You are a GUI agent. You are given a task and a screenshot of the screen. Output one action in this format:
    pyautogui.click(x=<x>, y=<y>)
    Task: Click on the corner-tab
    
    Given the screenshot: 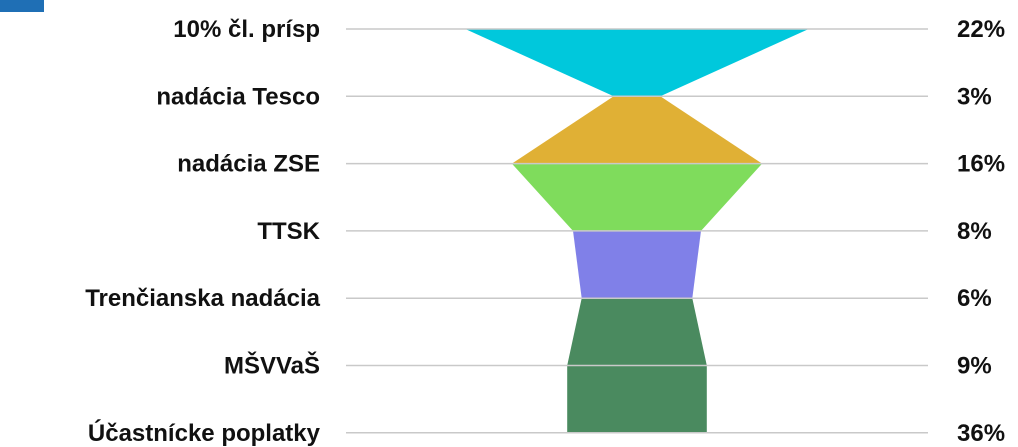 What is the action you would take?
    pyautogui.click(x=22, y=6)
    